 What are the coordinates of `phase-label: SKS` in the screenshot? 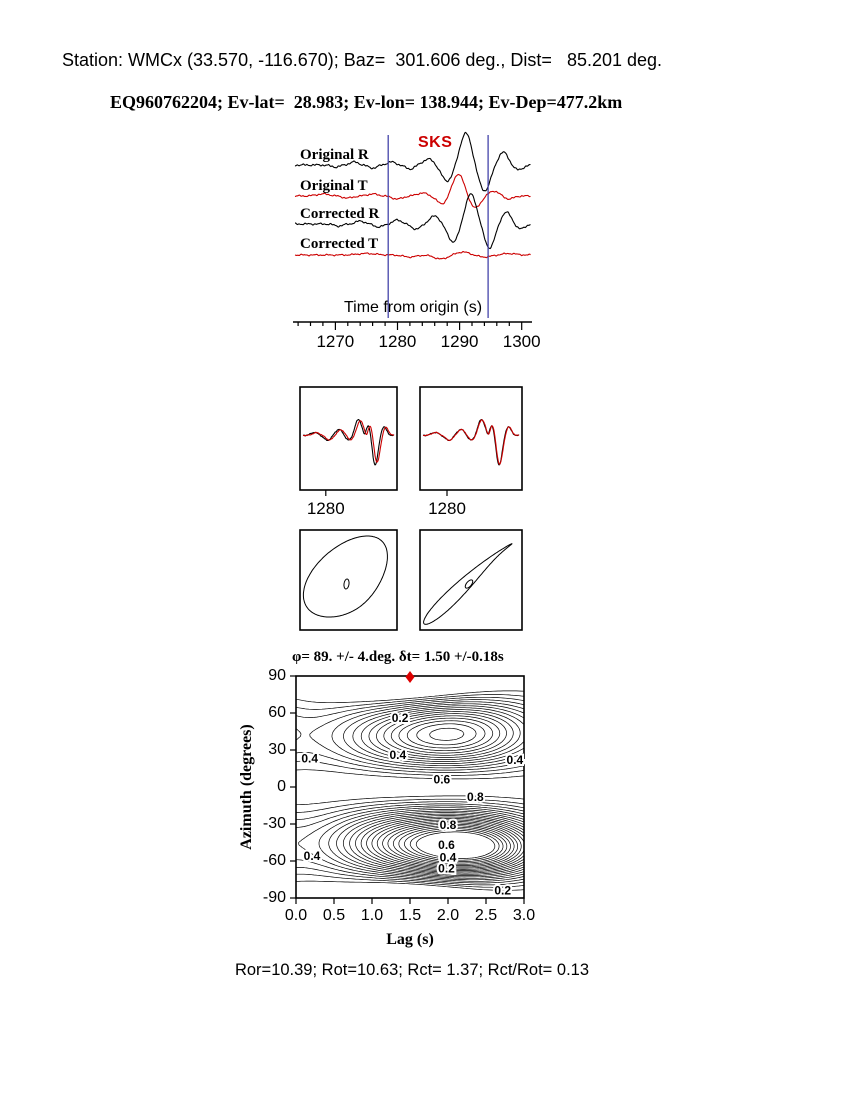 It's located at (435, 142).